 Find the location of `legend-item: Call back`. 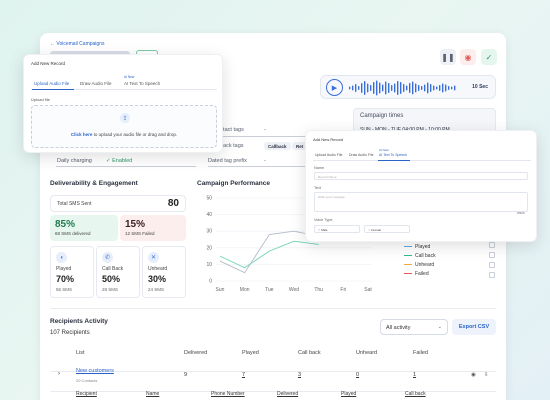

legend-item: Call back is located at coordinates (420, 255).